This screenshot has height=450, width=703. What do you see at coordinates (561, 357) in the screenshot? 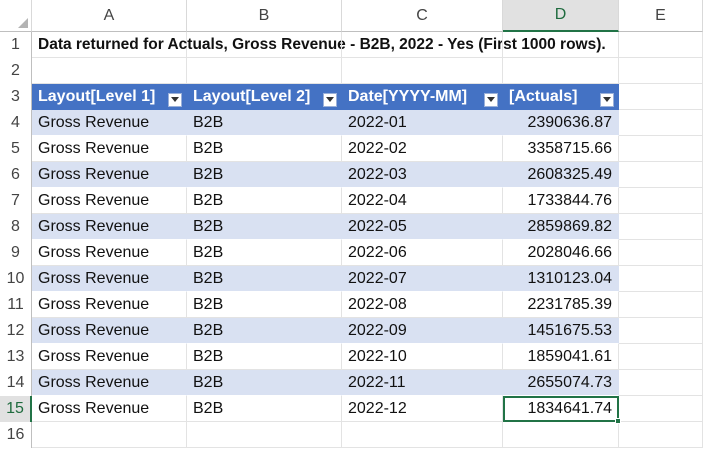
I see `table-cell: 1859041.61` at bounding box center [561, 357].